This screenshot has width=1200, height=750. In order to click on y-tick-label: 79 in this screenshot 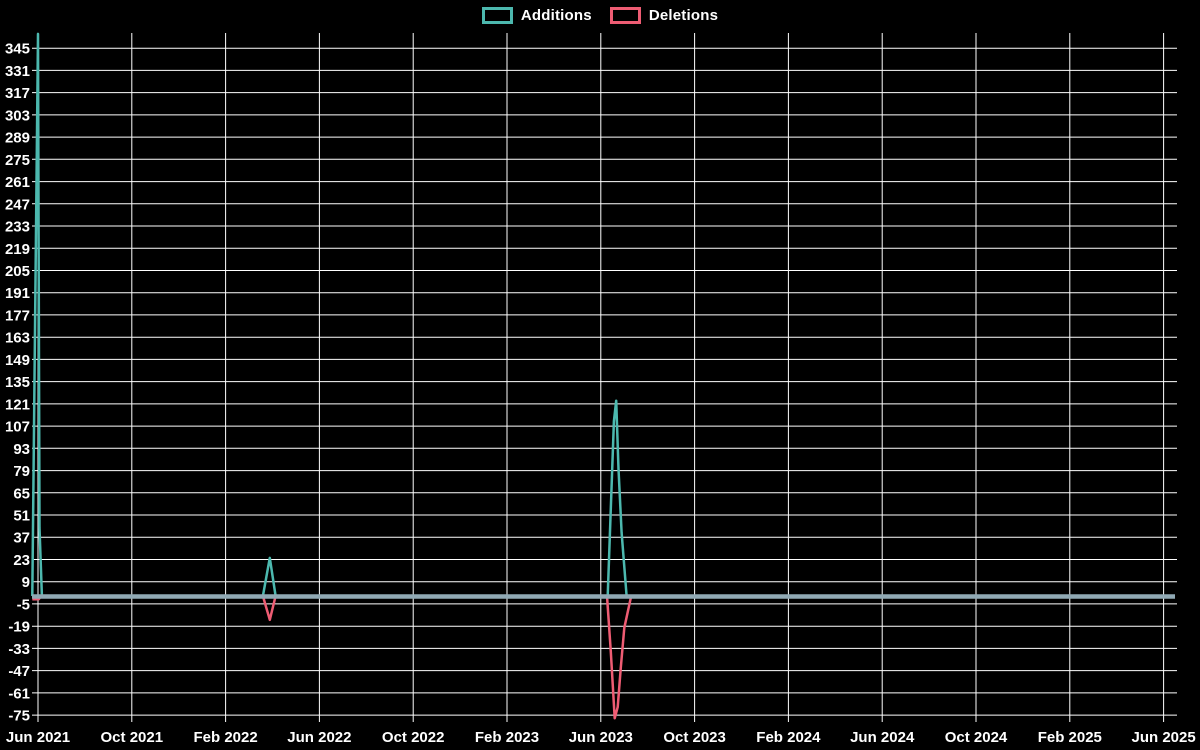, I will do `click(21, 471)`.